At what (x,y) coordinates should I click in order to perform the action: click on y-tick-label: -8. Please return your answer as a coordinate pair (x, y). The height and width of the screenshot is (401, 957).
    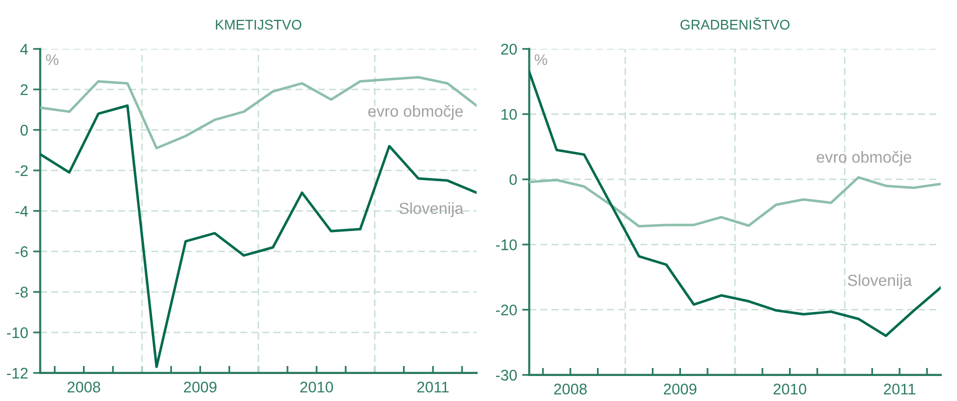
    Looking at the image, I should click on (21, 292).